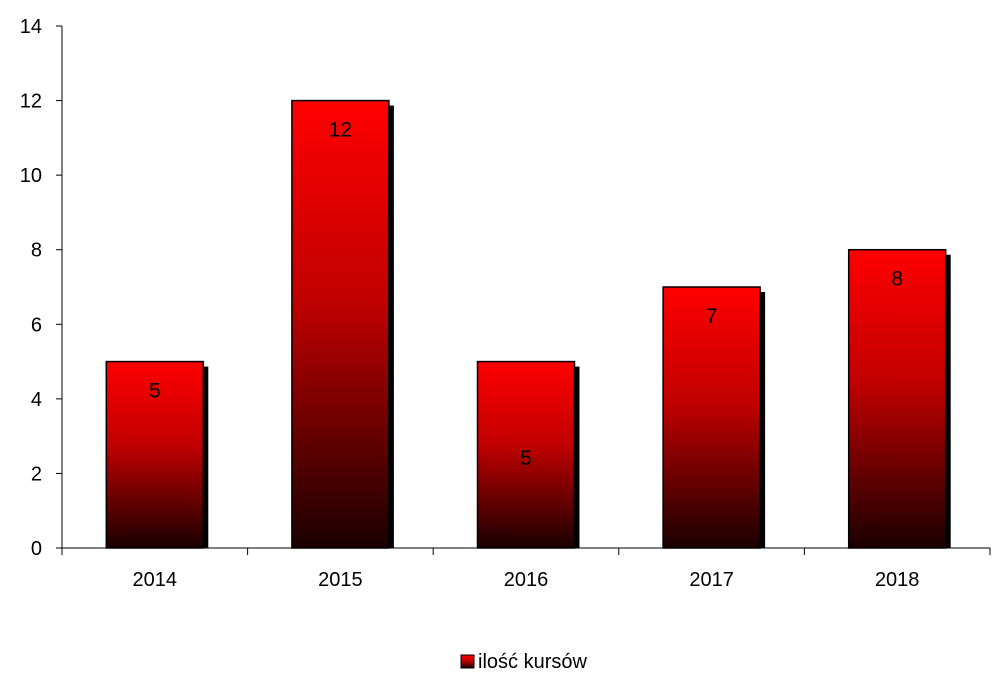  Describe the element at coordinates (340, 130) in the screenshot. I see `data-label: 12` at that location.